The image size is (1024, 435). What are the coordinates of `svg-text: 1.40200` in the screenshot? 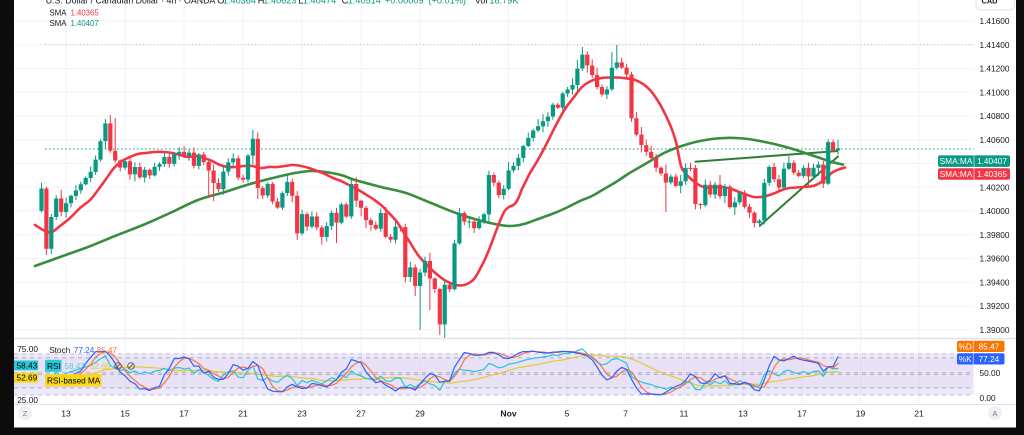 It's located at (995, 187).